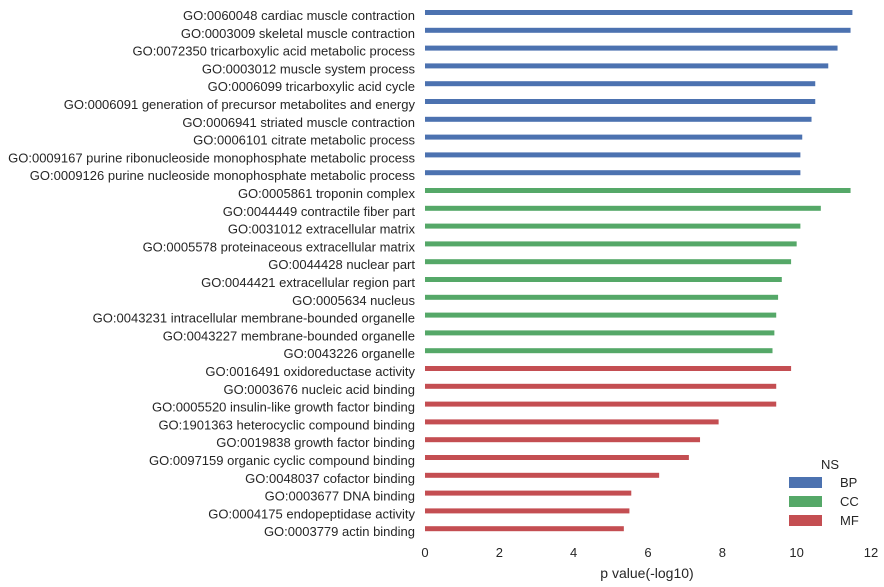 The width and height of the screenshot is (884, 587). What do you see at coordinates (311, 86) in the screenshot?
I see `category-label: GO:0006099 tricarboxylic acid cycle` at bounding box center [311, 86].